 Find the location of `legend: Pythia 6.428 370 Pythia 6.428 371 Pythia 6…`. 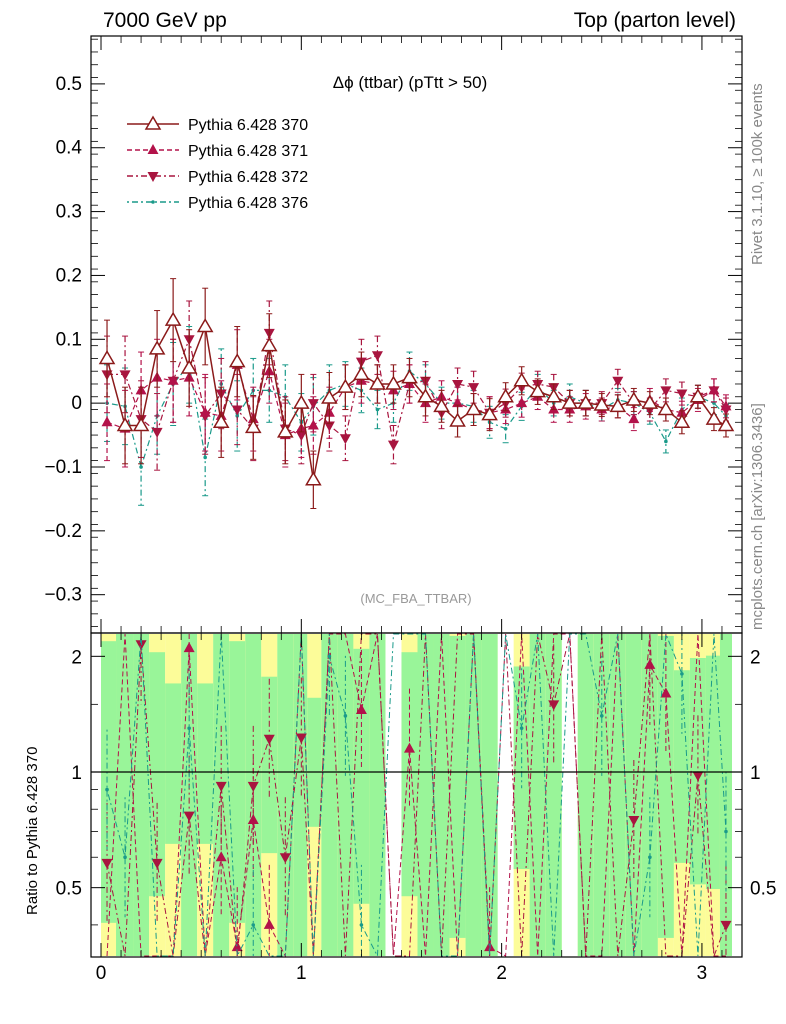

legend: Pythia 6.428 370 Pythia 6.428 371 Pythia 6… is located at coordinates (217, 163).